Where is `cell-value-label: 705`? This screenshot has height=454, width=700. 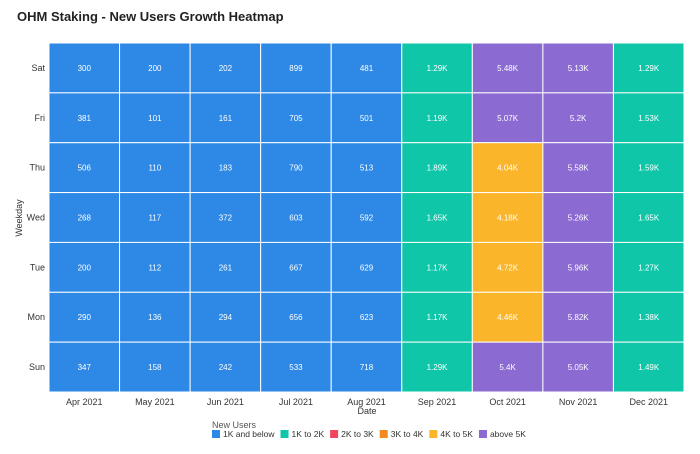
cell-value-label: 705 is located at coordinates (296, 118).